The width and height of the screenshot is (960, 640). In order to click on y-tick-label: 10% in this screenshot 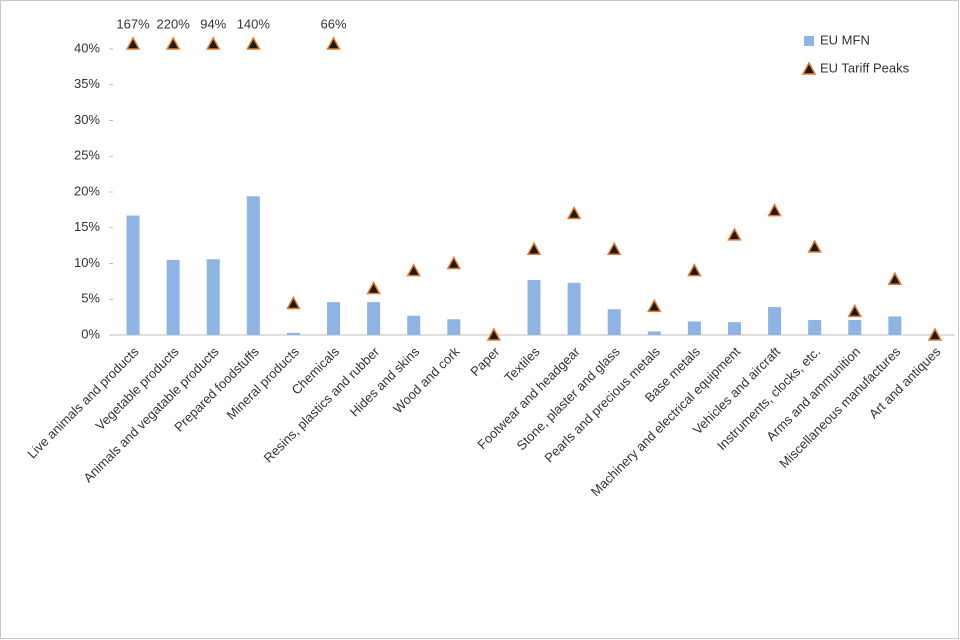, I will do `click(87, 262)`.